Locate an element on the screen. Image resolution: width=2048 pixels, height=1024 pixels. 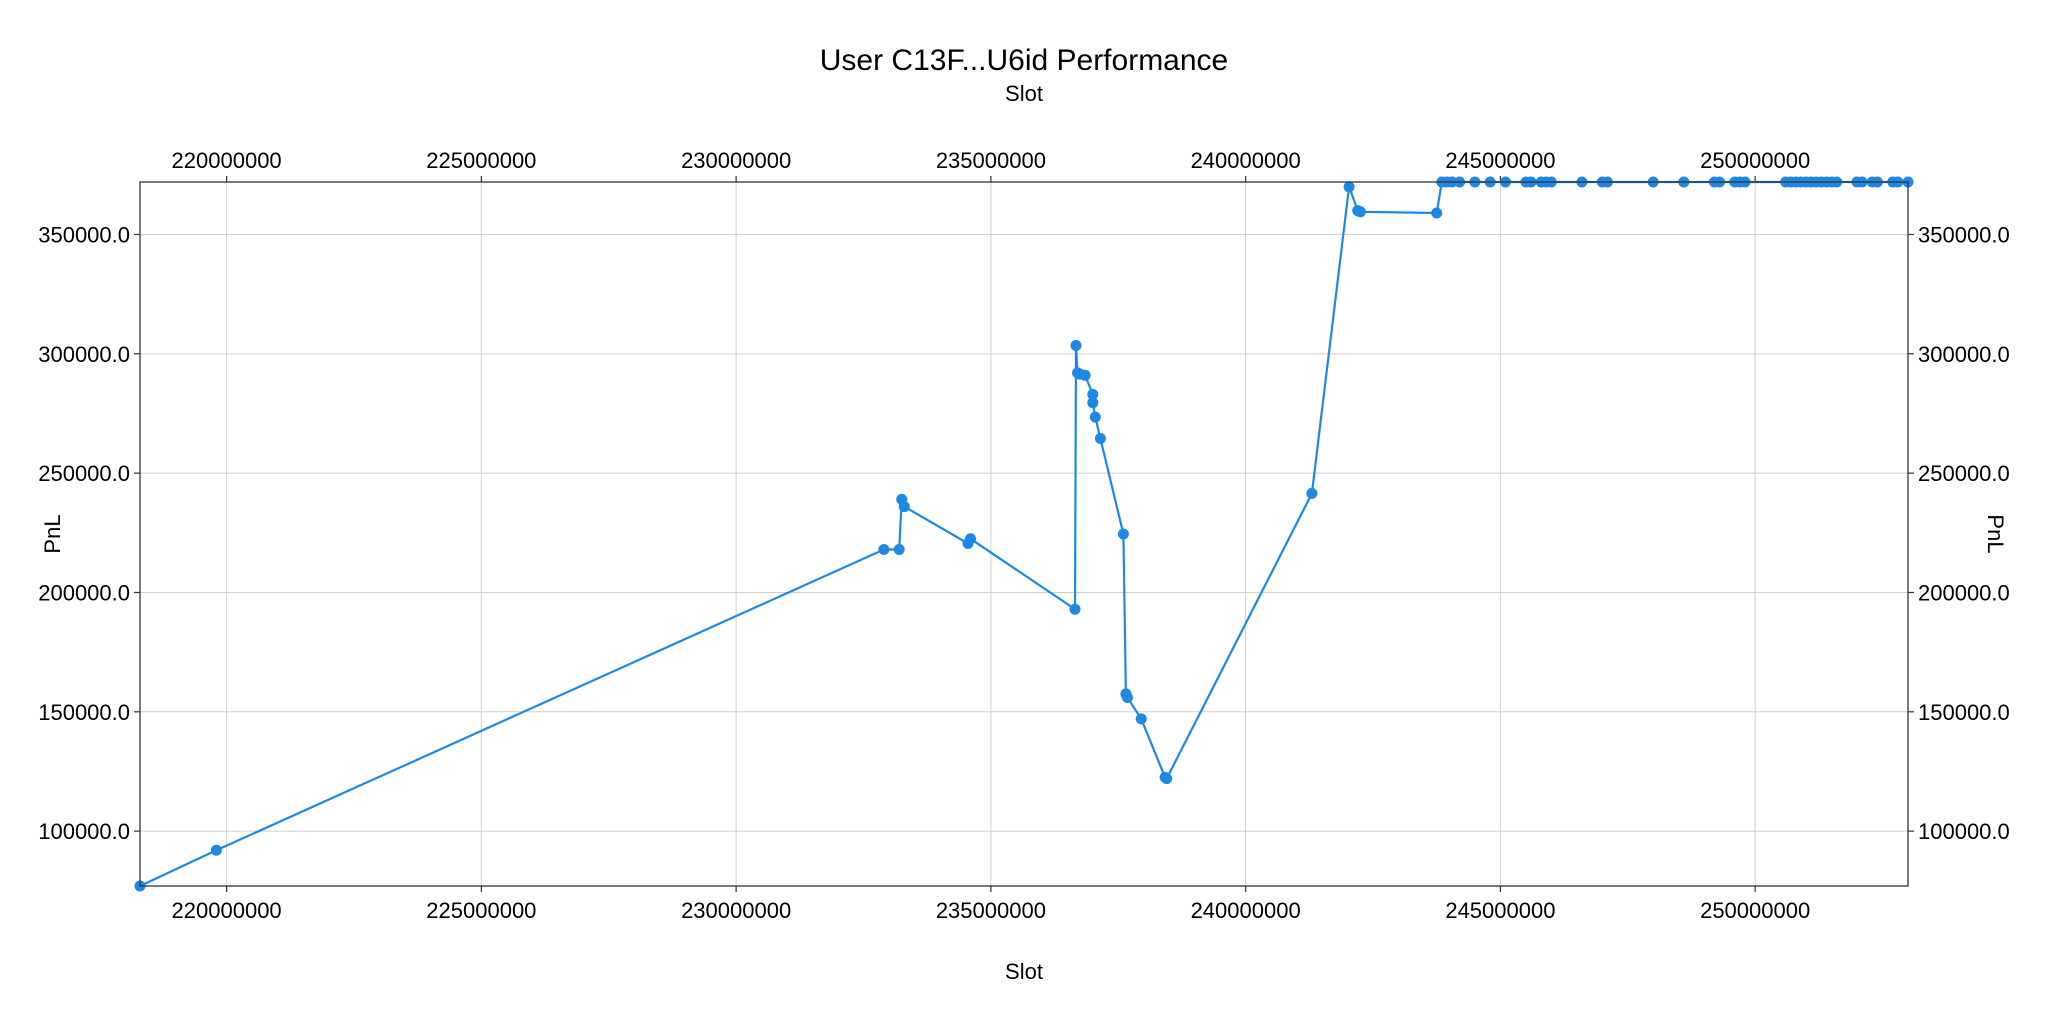
y2-tick-label: 100000.0 is located at coordinates (1964, 831).